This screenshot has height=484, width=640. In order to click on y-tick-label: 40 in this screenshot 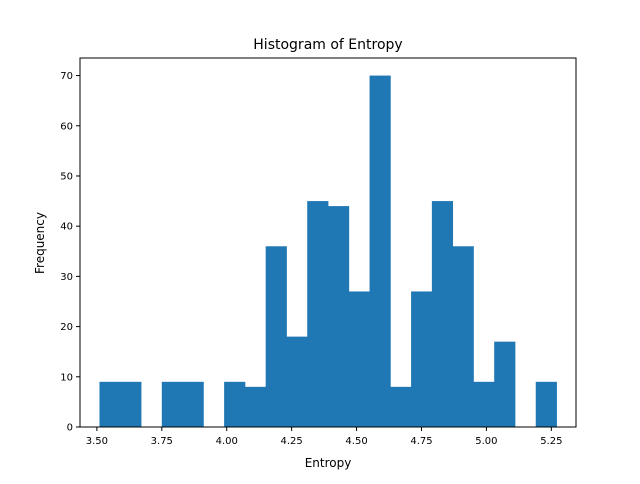, I will do `click(66, 227)`.